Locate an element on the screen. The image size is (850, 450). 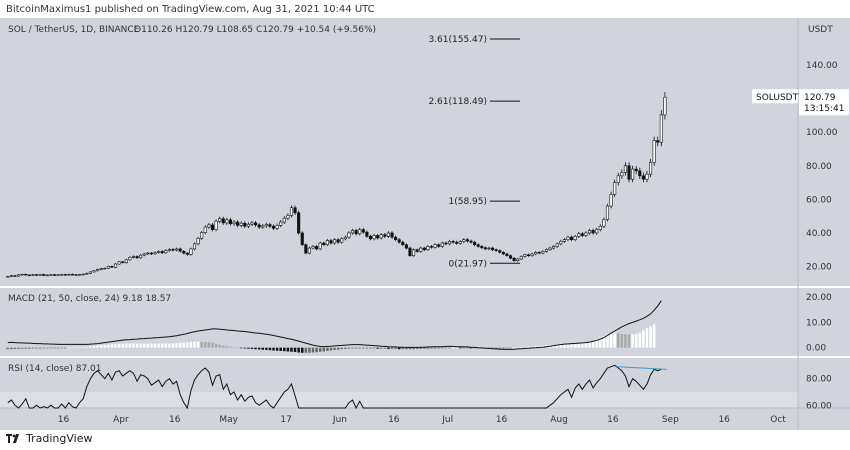
time-axis-pane is located at coordinates (399, 419).